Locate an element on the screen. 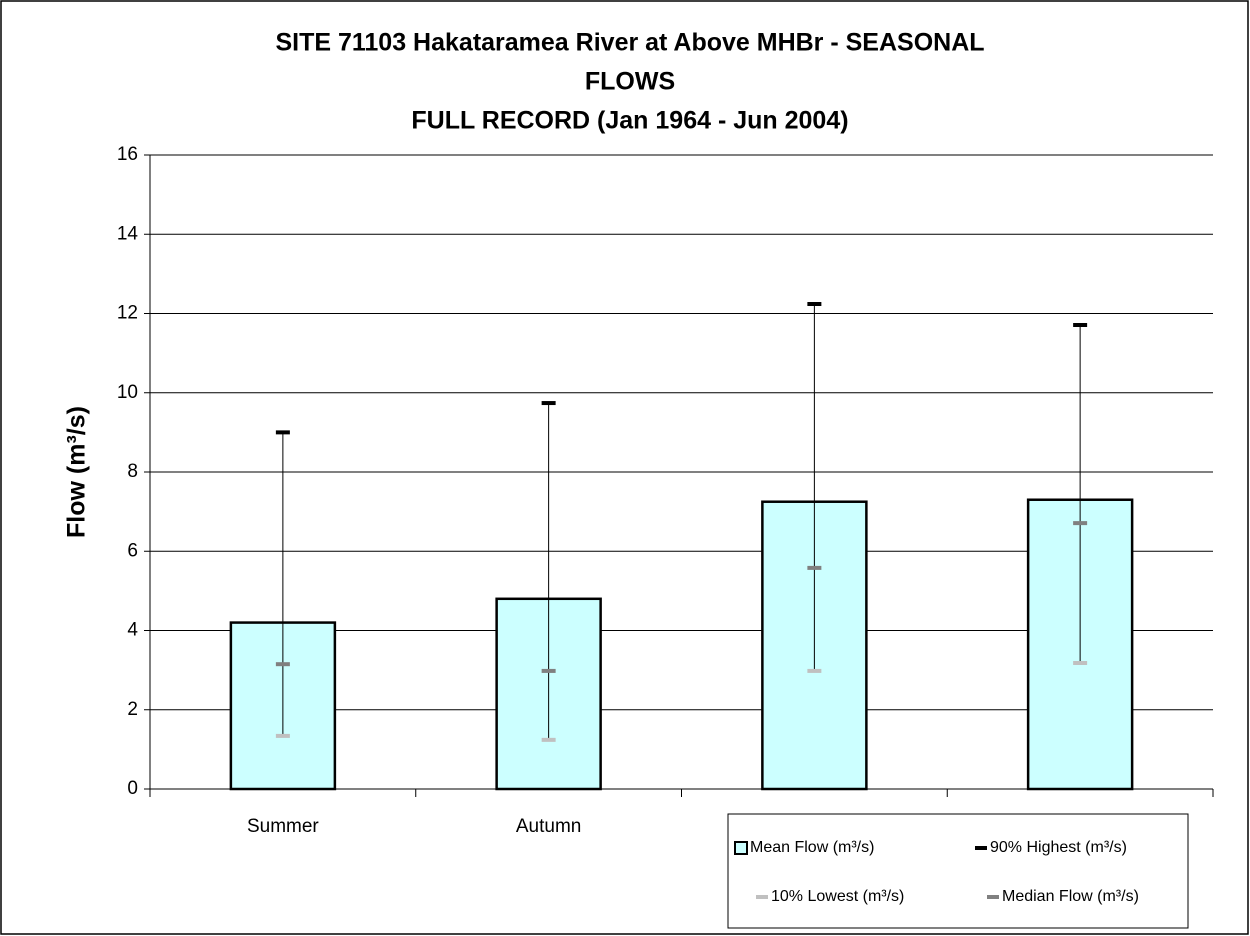  y-tick-label: 8 is located at coordinates (132, 471).